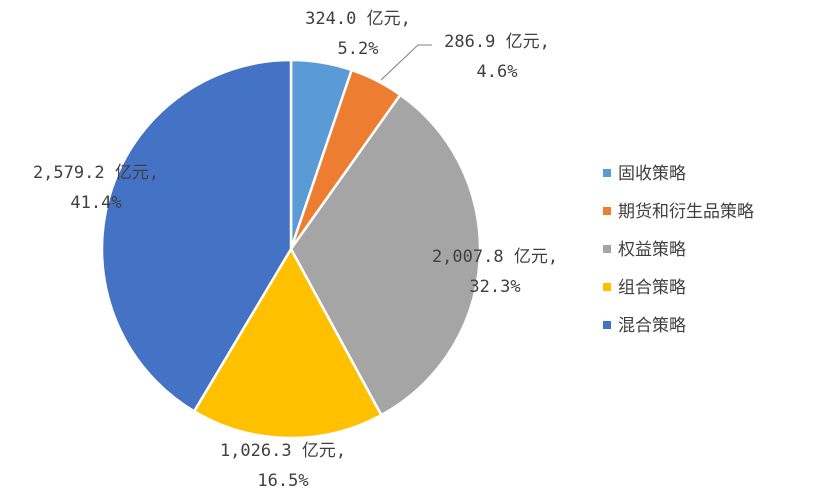  I want to click on data-label-value: 2,007.8 亿元,, so click(495, 257).